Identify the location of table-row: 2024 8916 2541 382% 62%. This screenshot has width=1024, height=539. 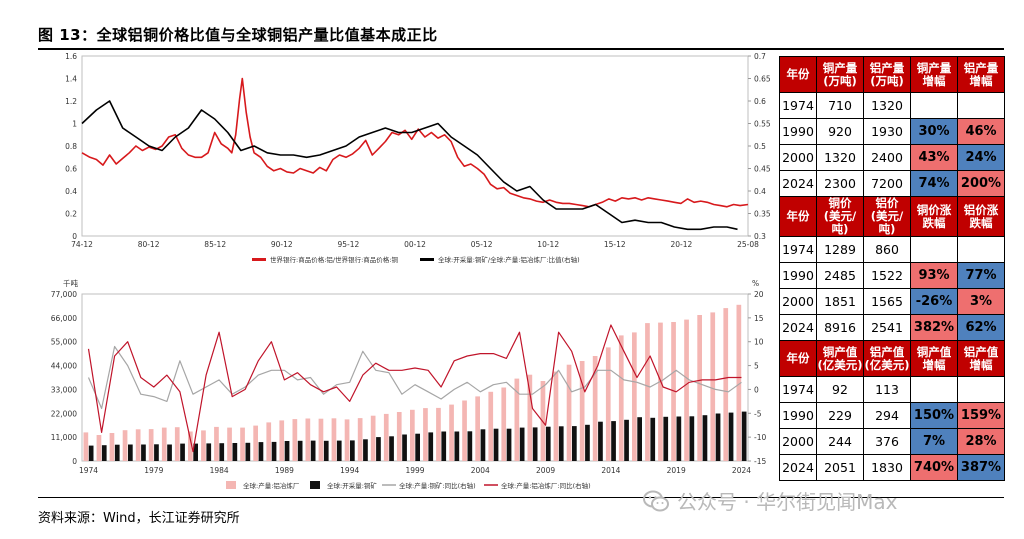
(892, 327).